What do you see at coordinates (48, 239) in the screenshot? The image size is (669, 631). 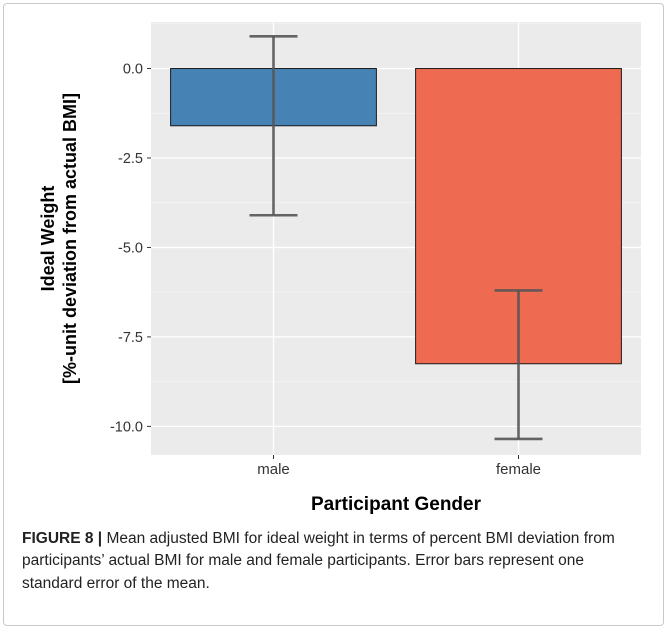 I see `y-axis-title-line1: Ideal Weight` at bounding box center [48, 239].